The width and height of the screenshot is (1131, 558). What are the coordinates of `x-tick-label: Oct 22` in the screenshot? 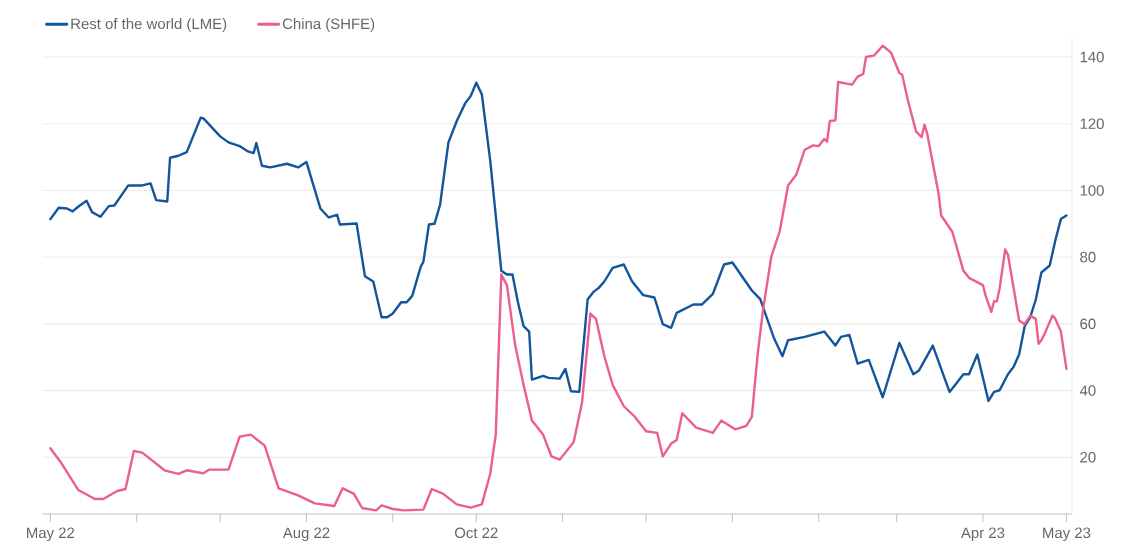 It's located at (476, 533).